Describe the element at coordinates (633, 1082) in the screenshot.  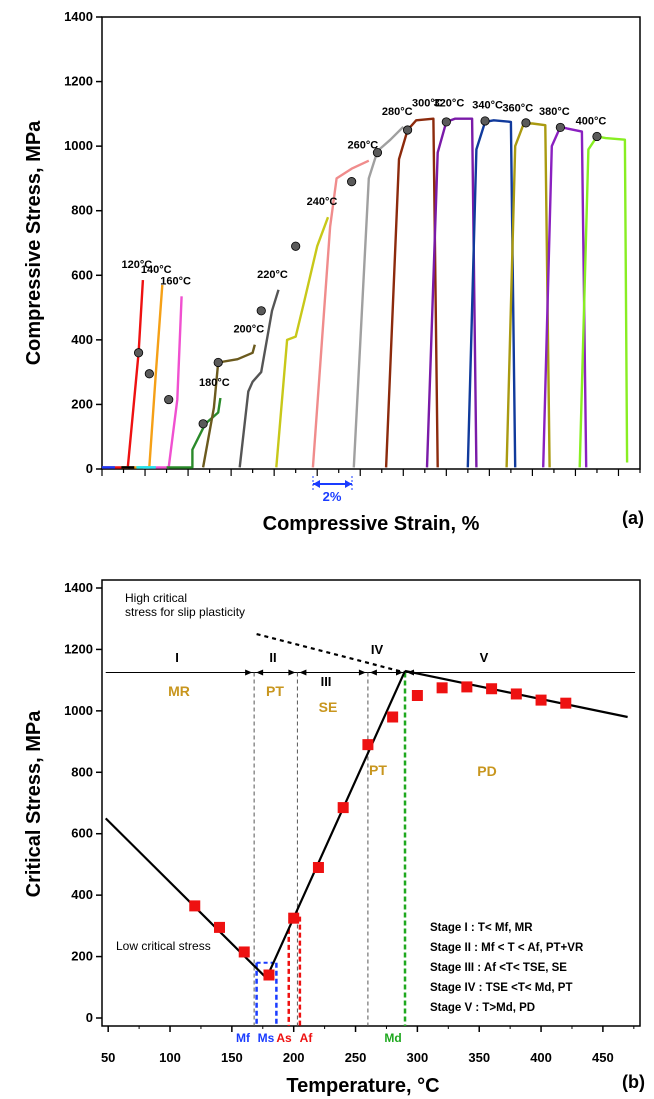
I see `panel-b-label: (b)` at that location.